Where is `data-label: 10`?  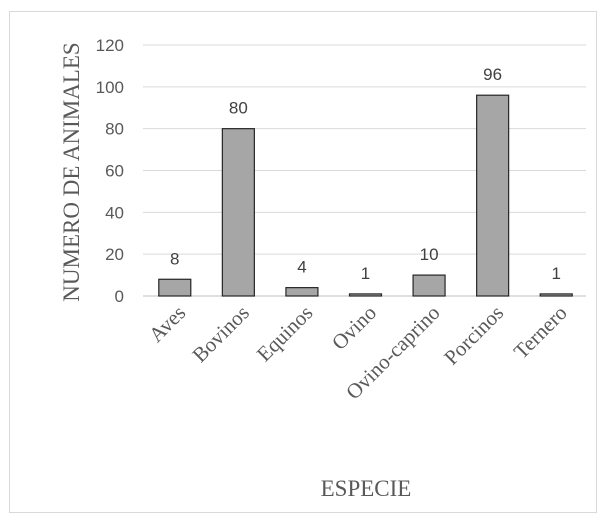
data-label: 10 is located at coordinates (429, 254).